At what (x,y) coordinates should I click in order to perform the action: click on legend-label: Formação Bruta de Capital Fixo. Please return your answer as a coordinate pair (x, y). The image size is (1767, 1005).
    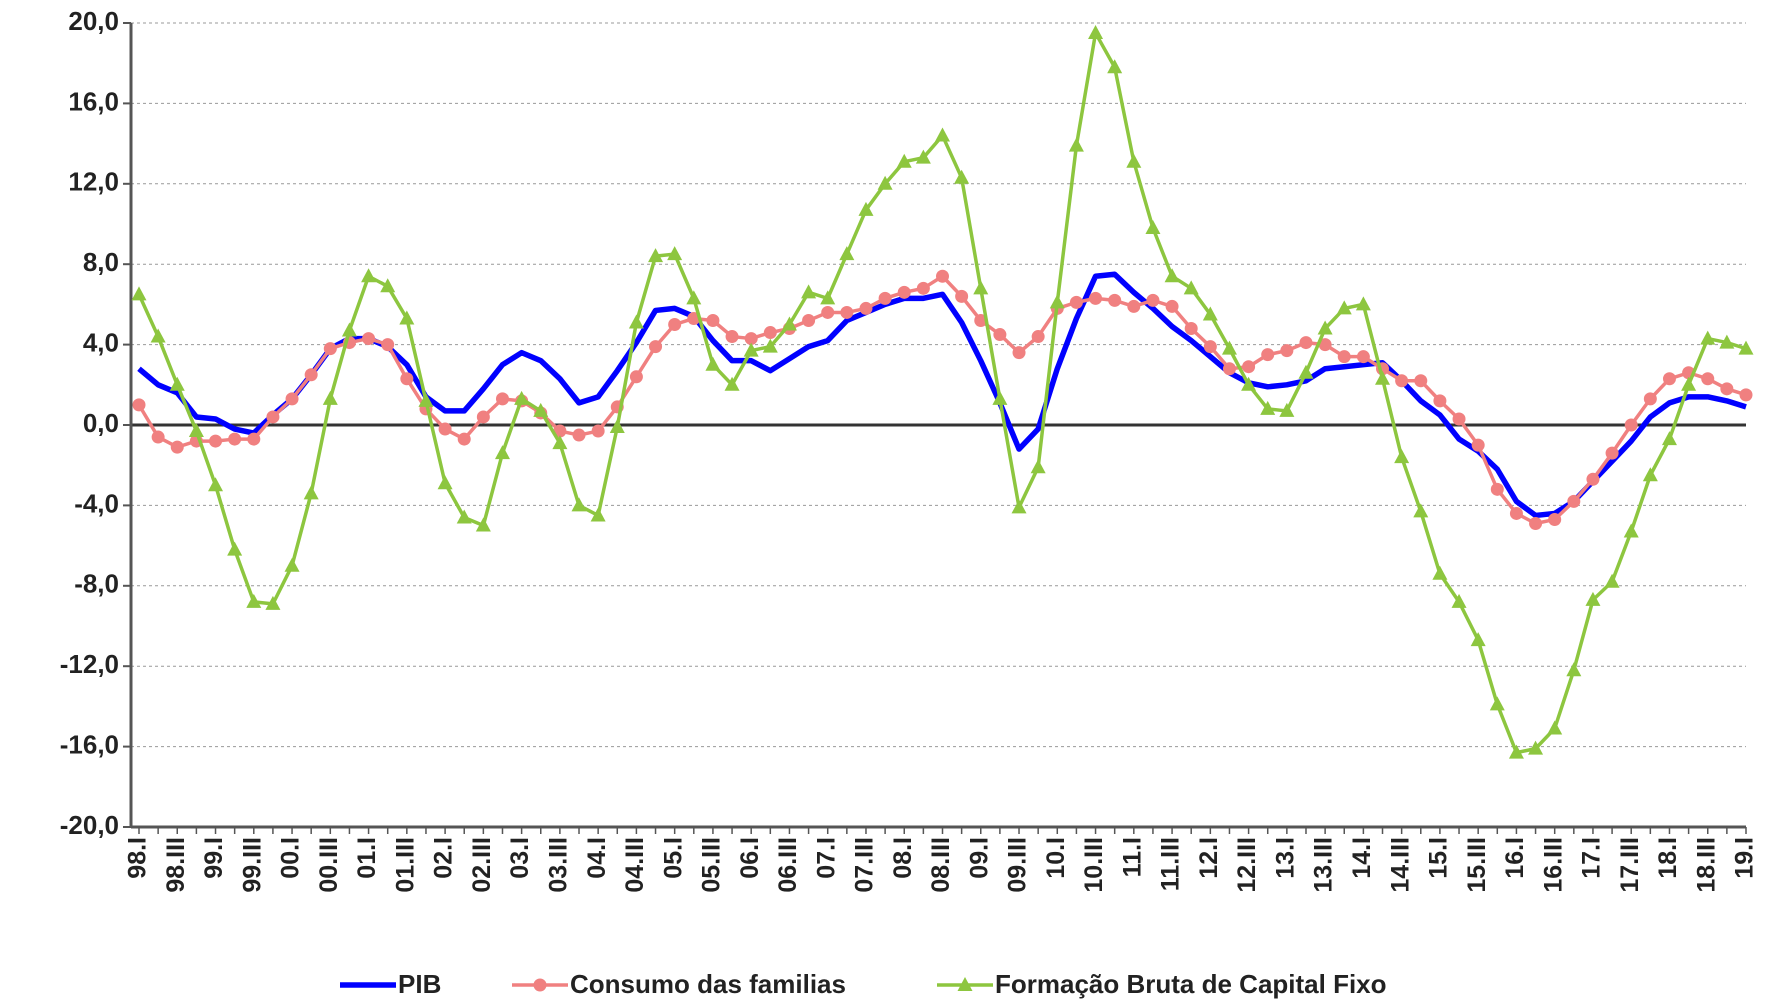
    Looking at the image, I should click on (1191, 984).